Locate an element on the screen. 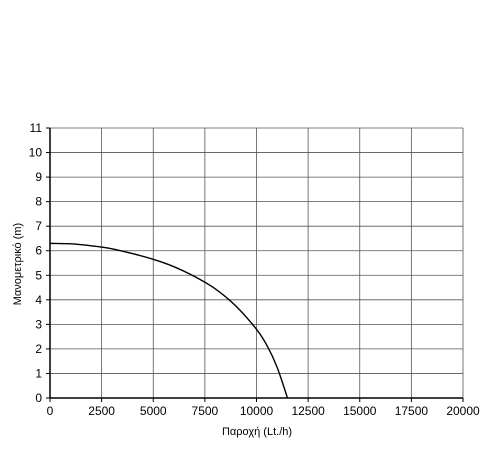  x-axis-label: Παροχή (Lt./h) is located at coordinates (257, 432).